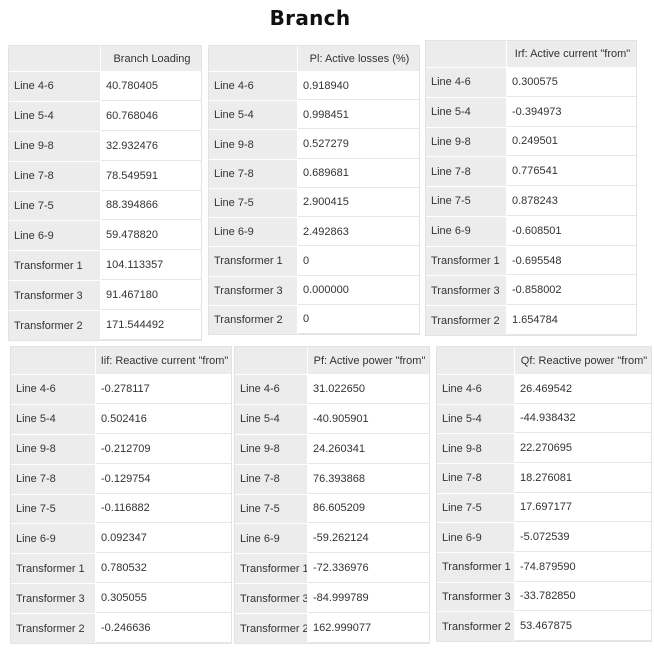 This screenshot has height=650, width=654. Describe the element at coordinates (368, 509) in the screenshot. I see `table-cell: 86.605209` at that location.